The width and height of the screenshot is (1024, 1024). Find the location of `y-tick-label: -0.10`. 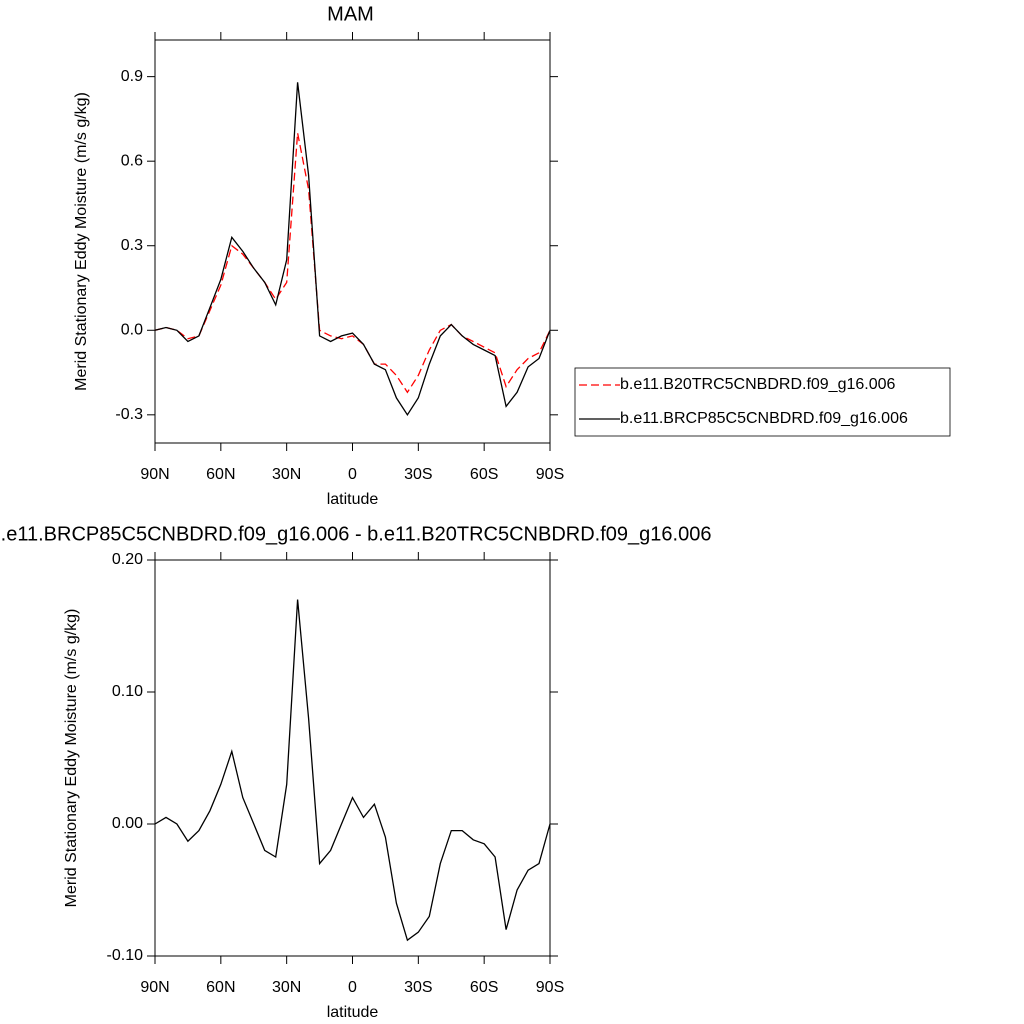

y-tick-label: -0.10 is located at coordinates (125, 955).